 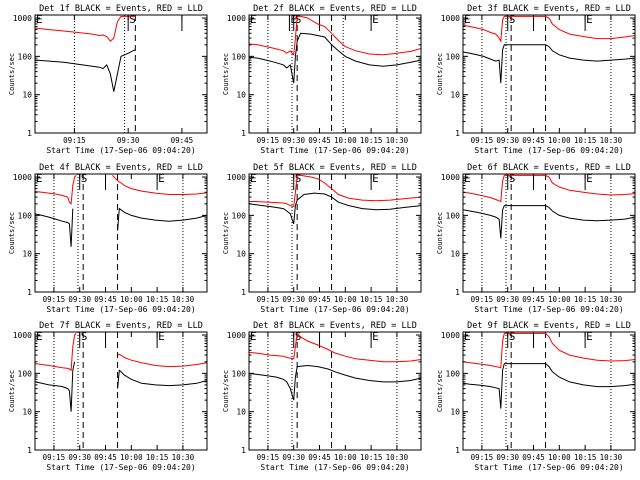 What do you see at coordinates (335, 168) in the screenshot?
I see `chart-title: Det 5f BLACK = Events, RED = LLD` at bounding box center [335, 168].